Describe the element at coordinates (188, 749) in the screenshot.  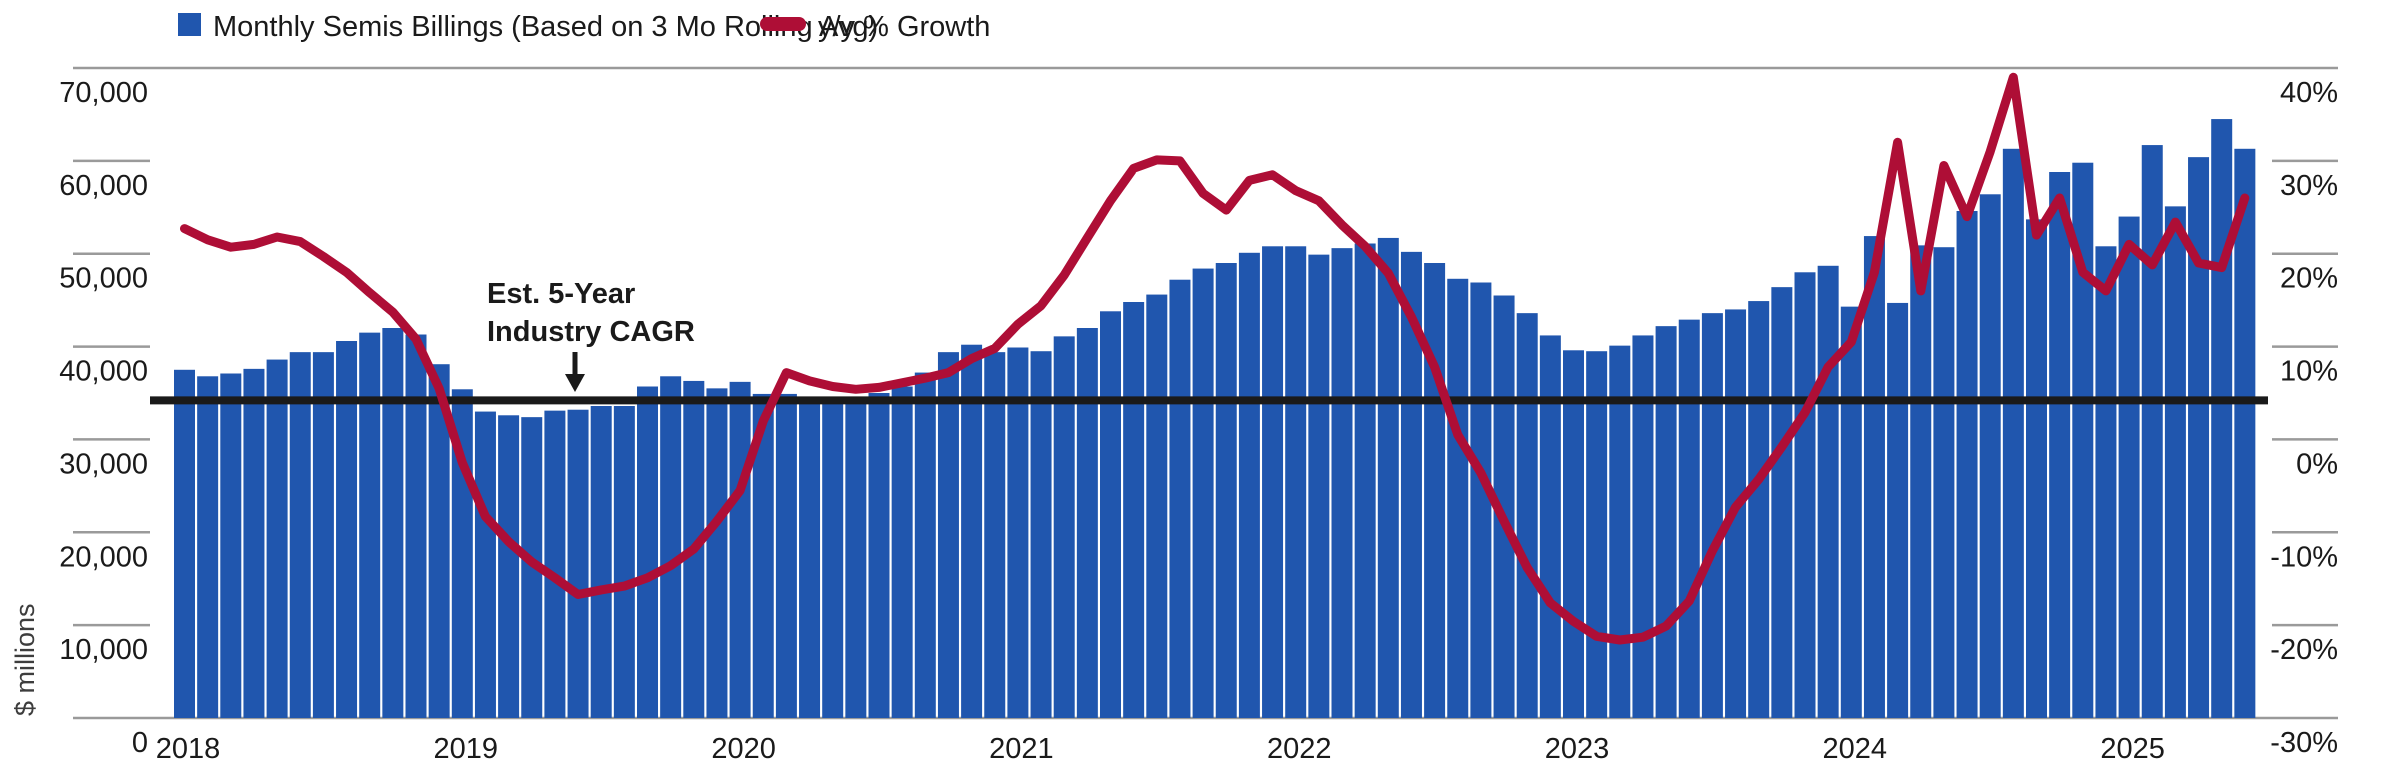
I see `year-label: 2018` at that location.